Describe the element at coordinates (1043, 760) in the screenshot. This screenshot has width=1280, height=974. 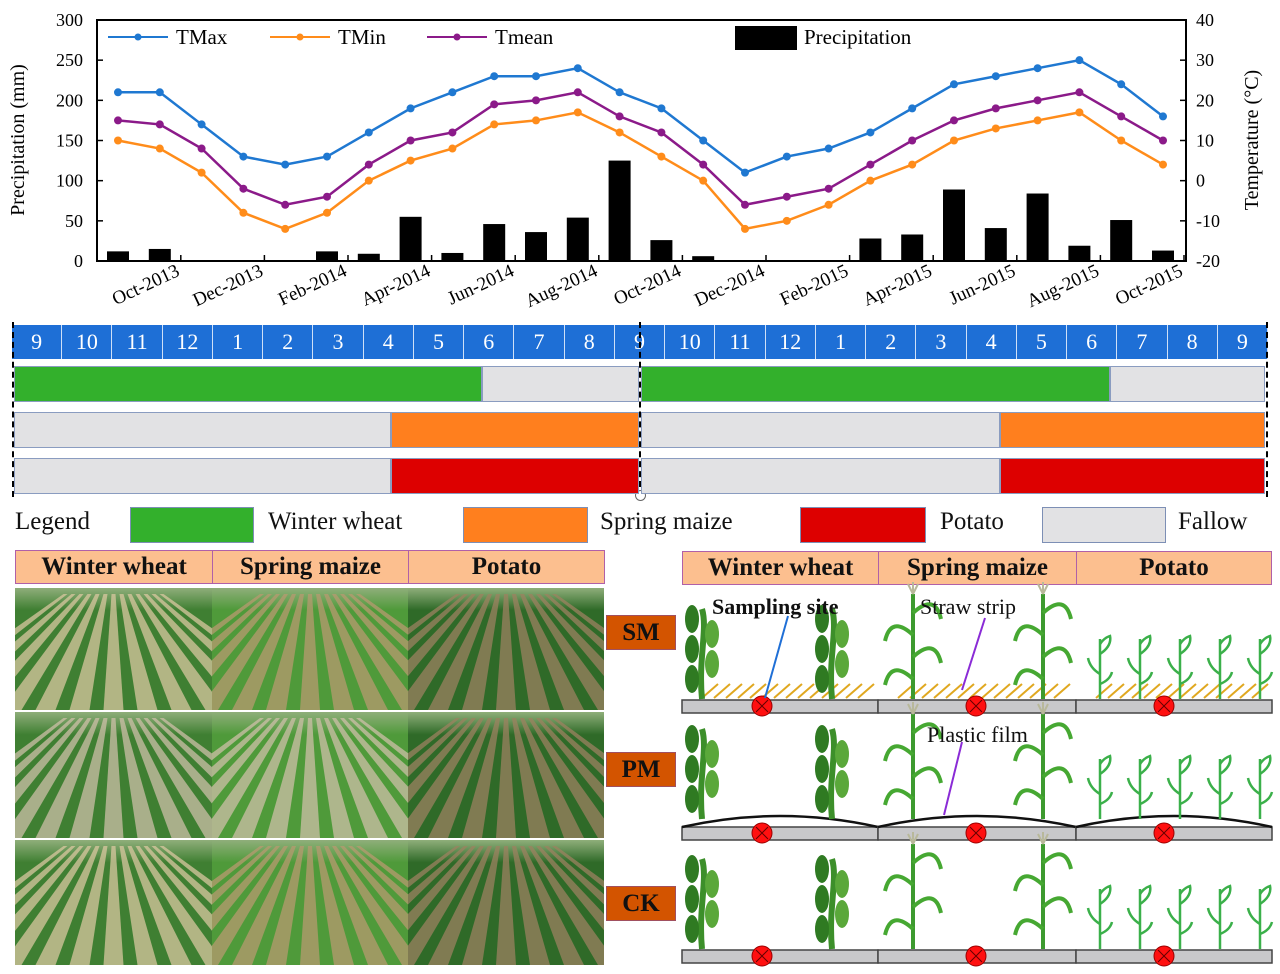
I see `maize-plant-icon` at that location.